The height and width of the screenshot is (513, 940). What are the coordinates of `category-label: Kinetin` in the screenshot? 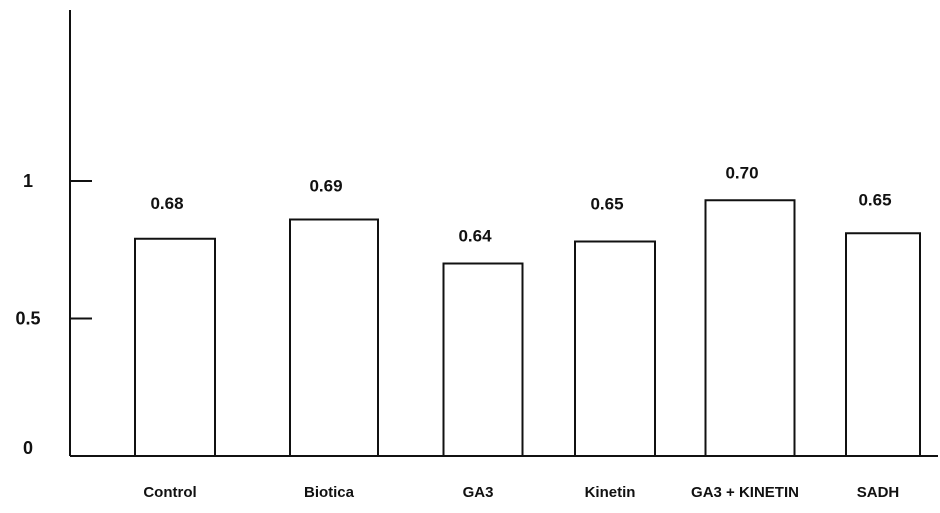 It's located at (610, 492).